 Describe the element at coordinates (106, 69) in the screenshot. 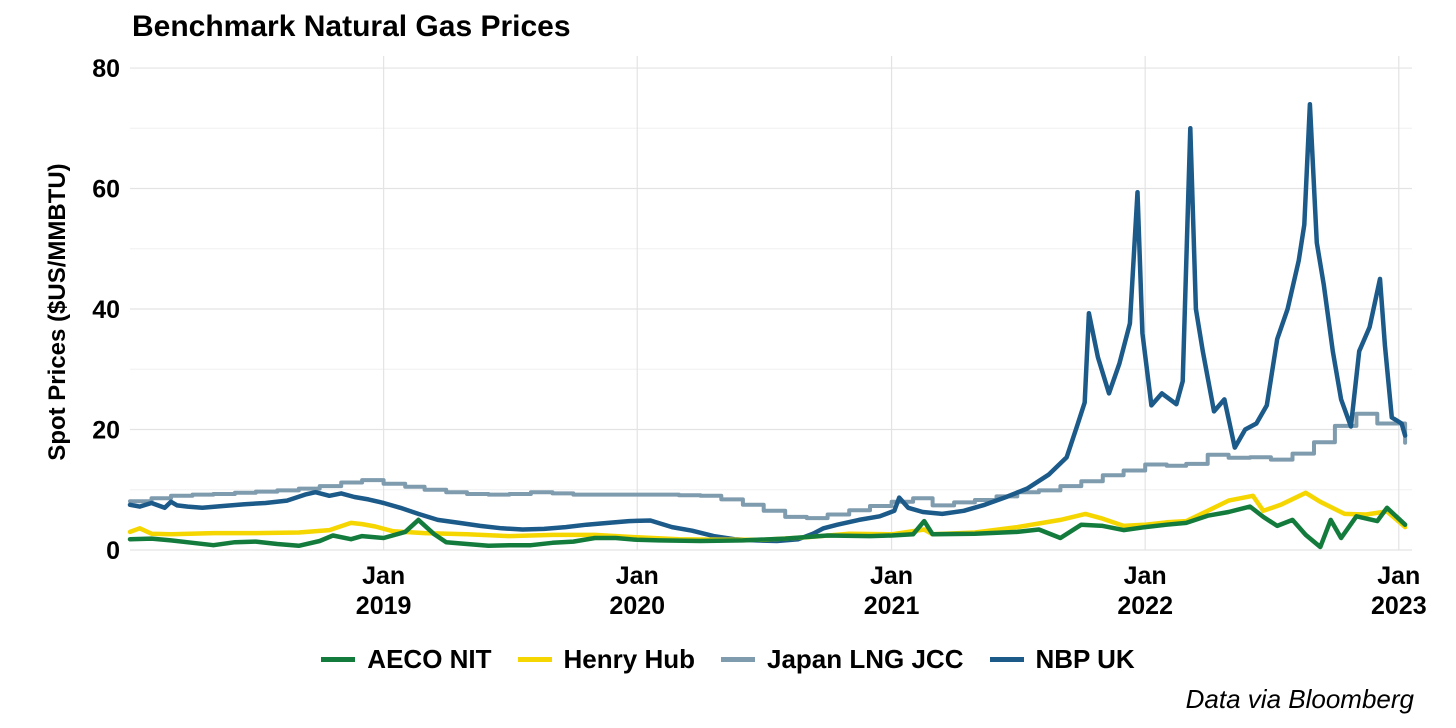

I see `y-tick-label: 80` at that location.